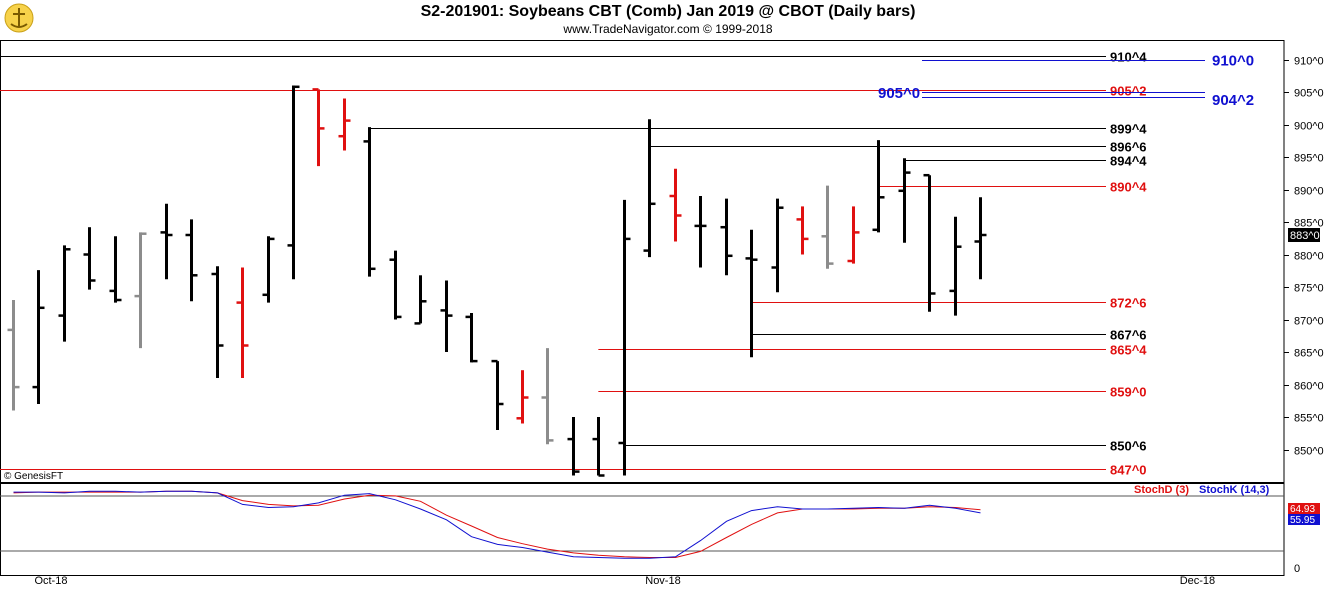  What do you see at coordinates (1309, 127) in the screenshot?
I see `price-axis-label: 900^0` at bounding box center [1309, 127].